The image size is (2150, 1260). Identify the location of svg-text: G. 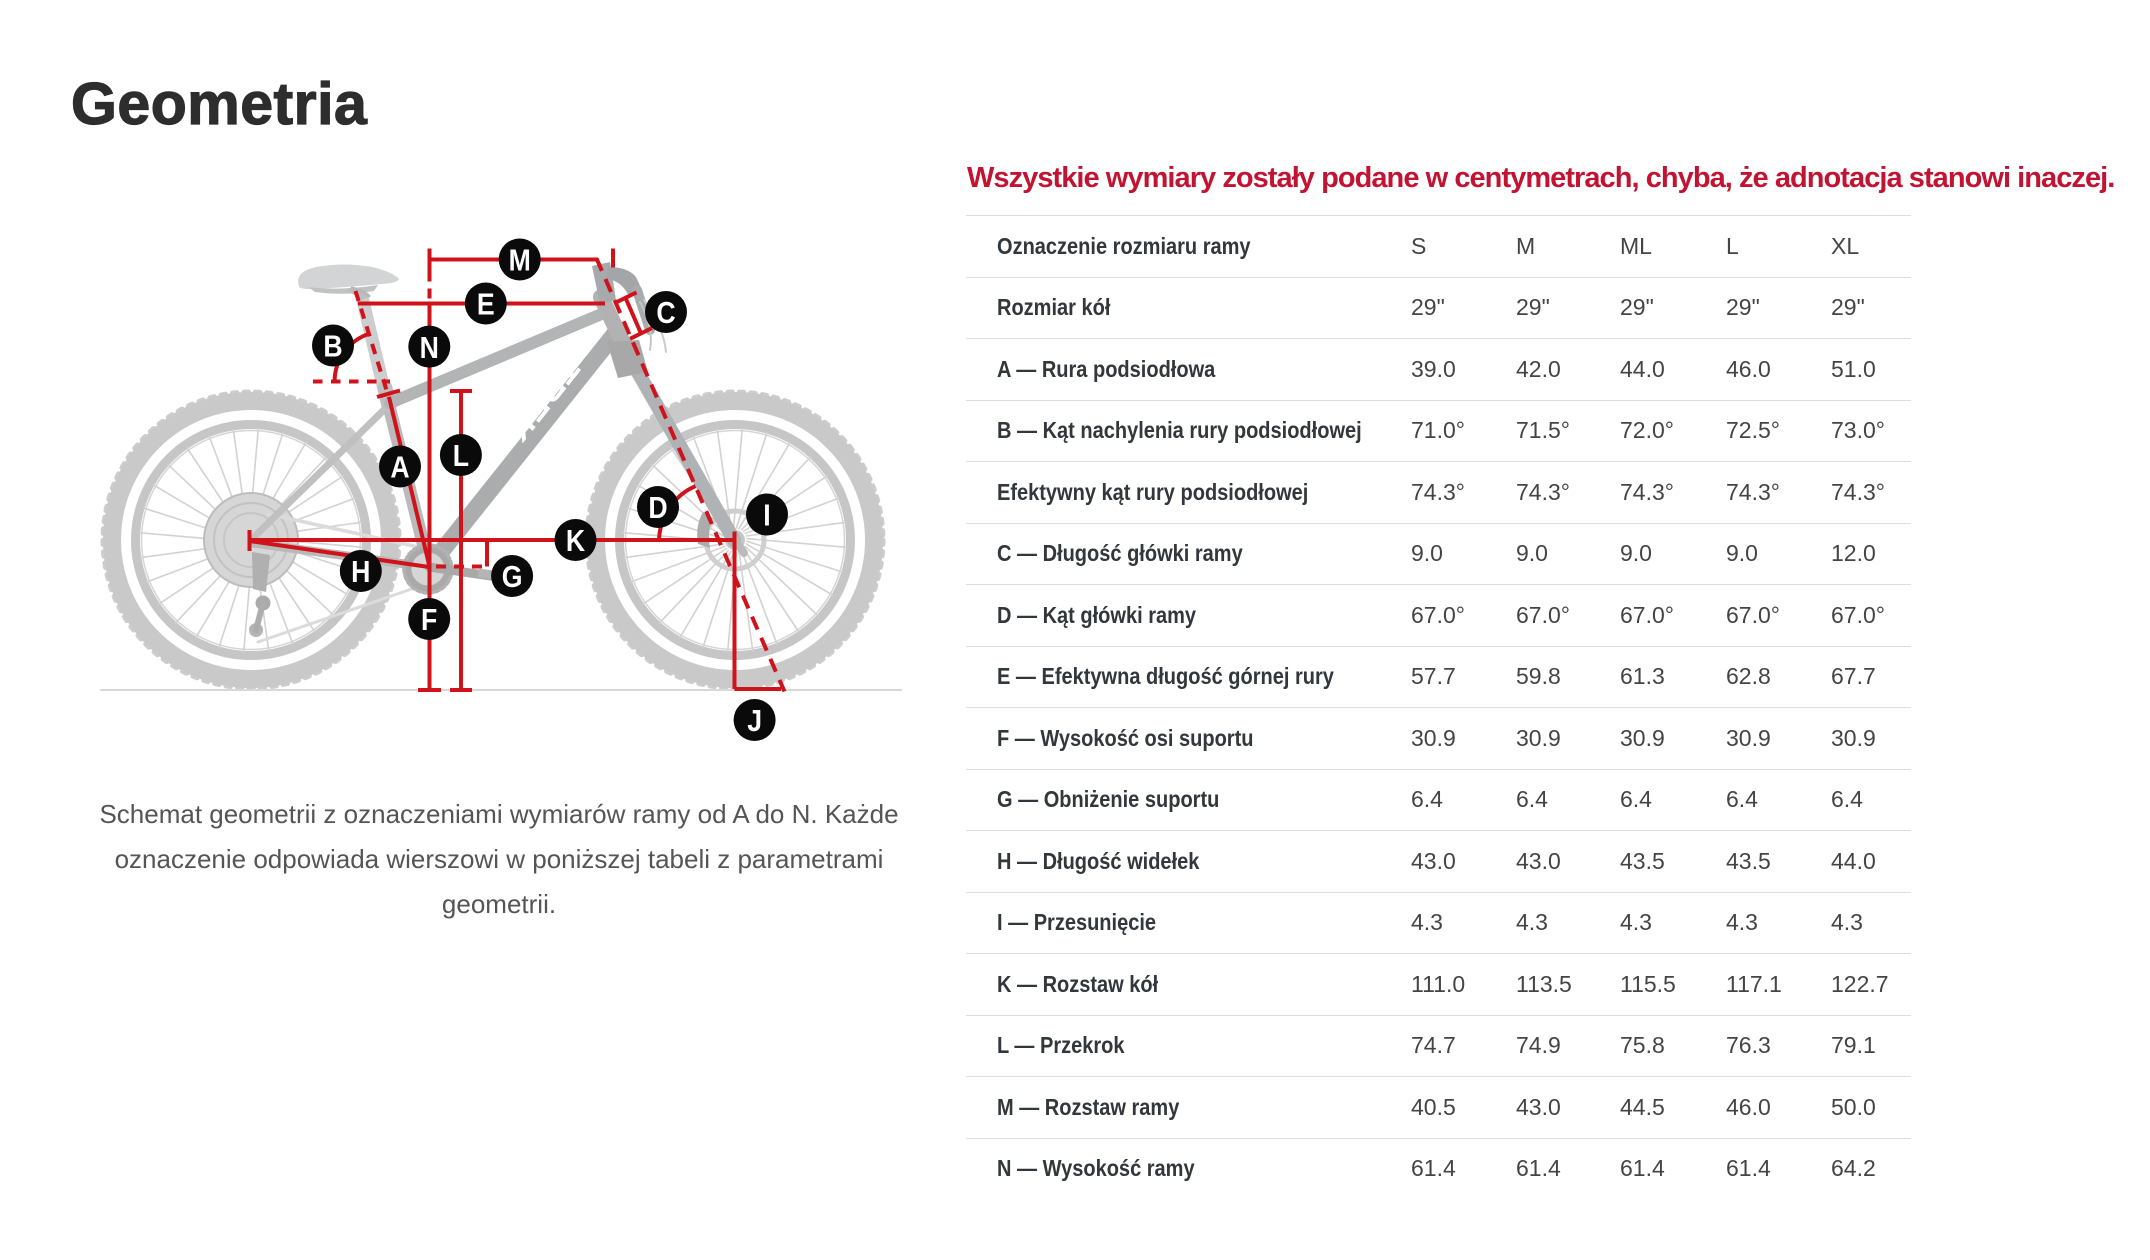
(512, 577).